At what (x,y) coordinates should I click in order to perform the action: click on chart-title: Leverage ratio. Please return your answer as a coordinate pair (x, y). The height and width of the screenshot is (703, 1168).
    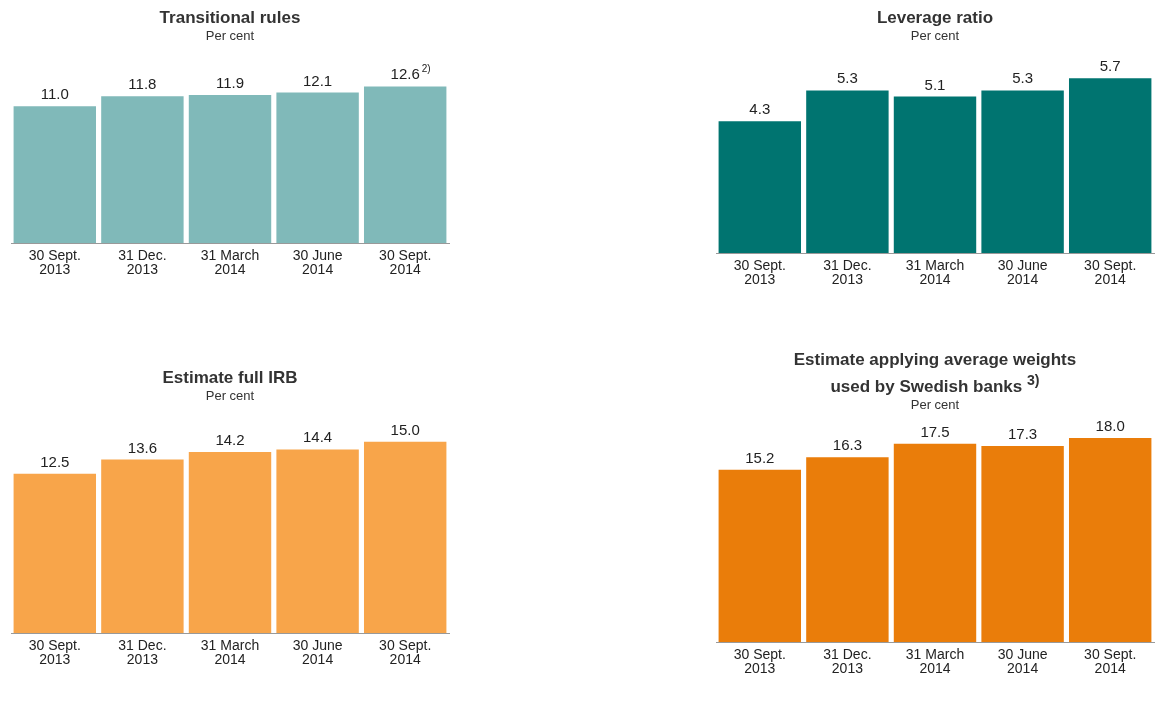
    Looking at the image, I should click on (935, 18).